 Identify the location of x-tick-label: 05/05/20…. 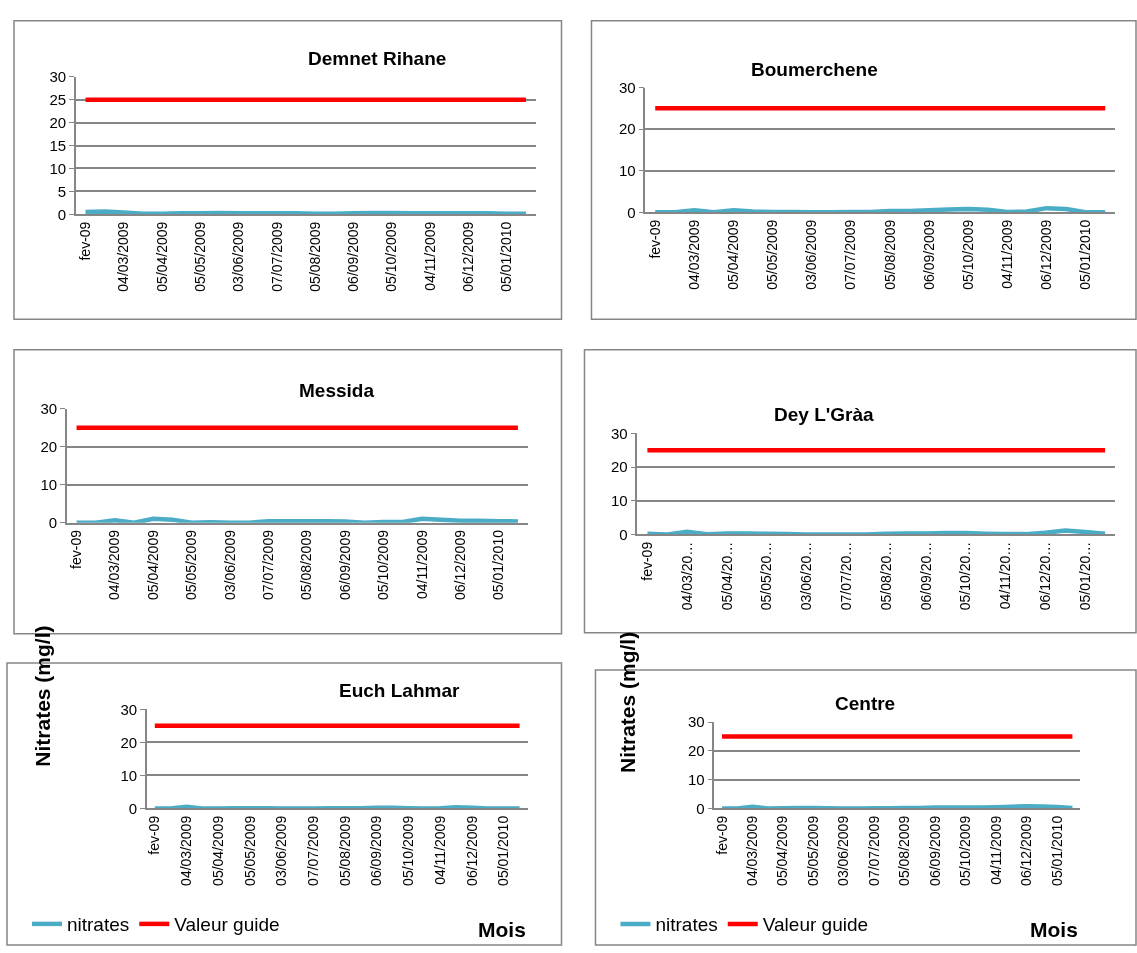
(766, 576).